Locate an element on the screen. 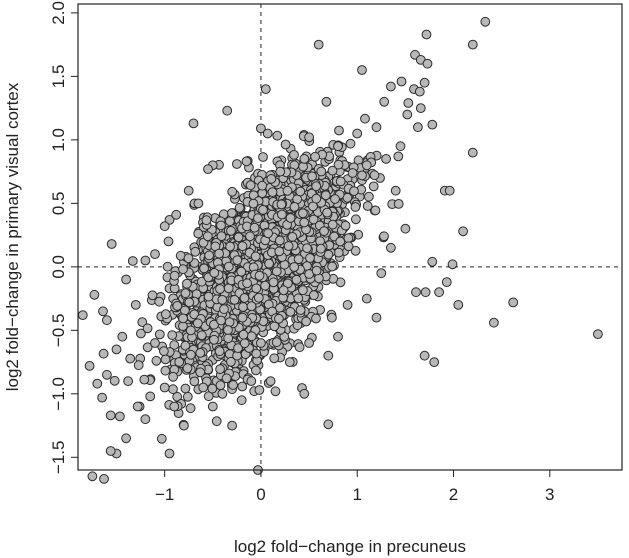  y-tick-label: 2.0 is located at coordinates (58, 13).